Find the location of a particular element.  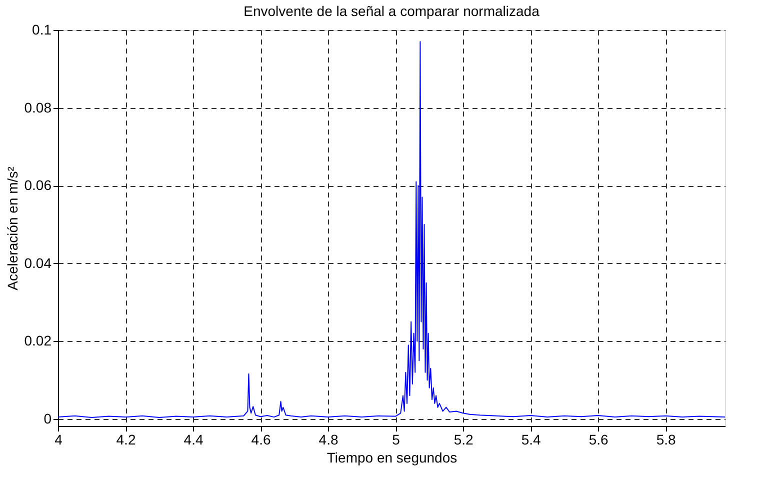

y-tick-label: 0.06 is located at coordinates (38, 185).